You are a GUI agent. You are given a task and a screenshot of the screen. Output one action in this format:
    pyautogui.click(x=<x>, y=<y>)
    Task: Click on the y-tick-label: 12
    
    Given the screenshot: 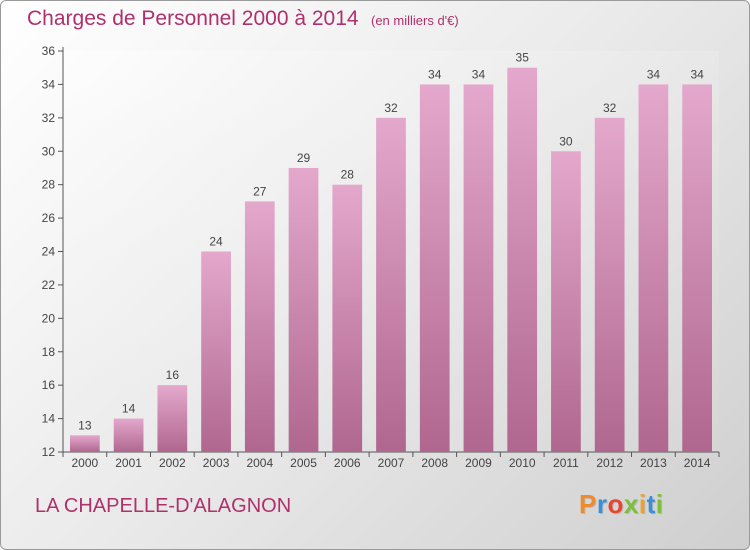 What is the action you would take?
    pyautogui.click(x=49, y=452)
    